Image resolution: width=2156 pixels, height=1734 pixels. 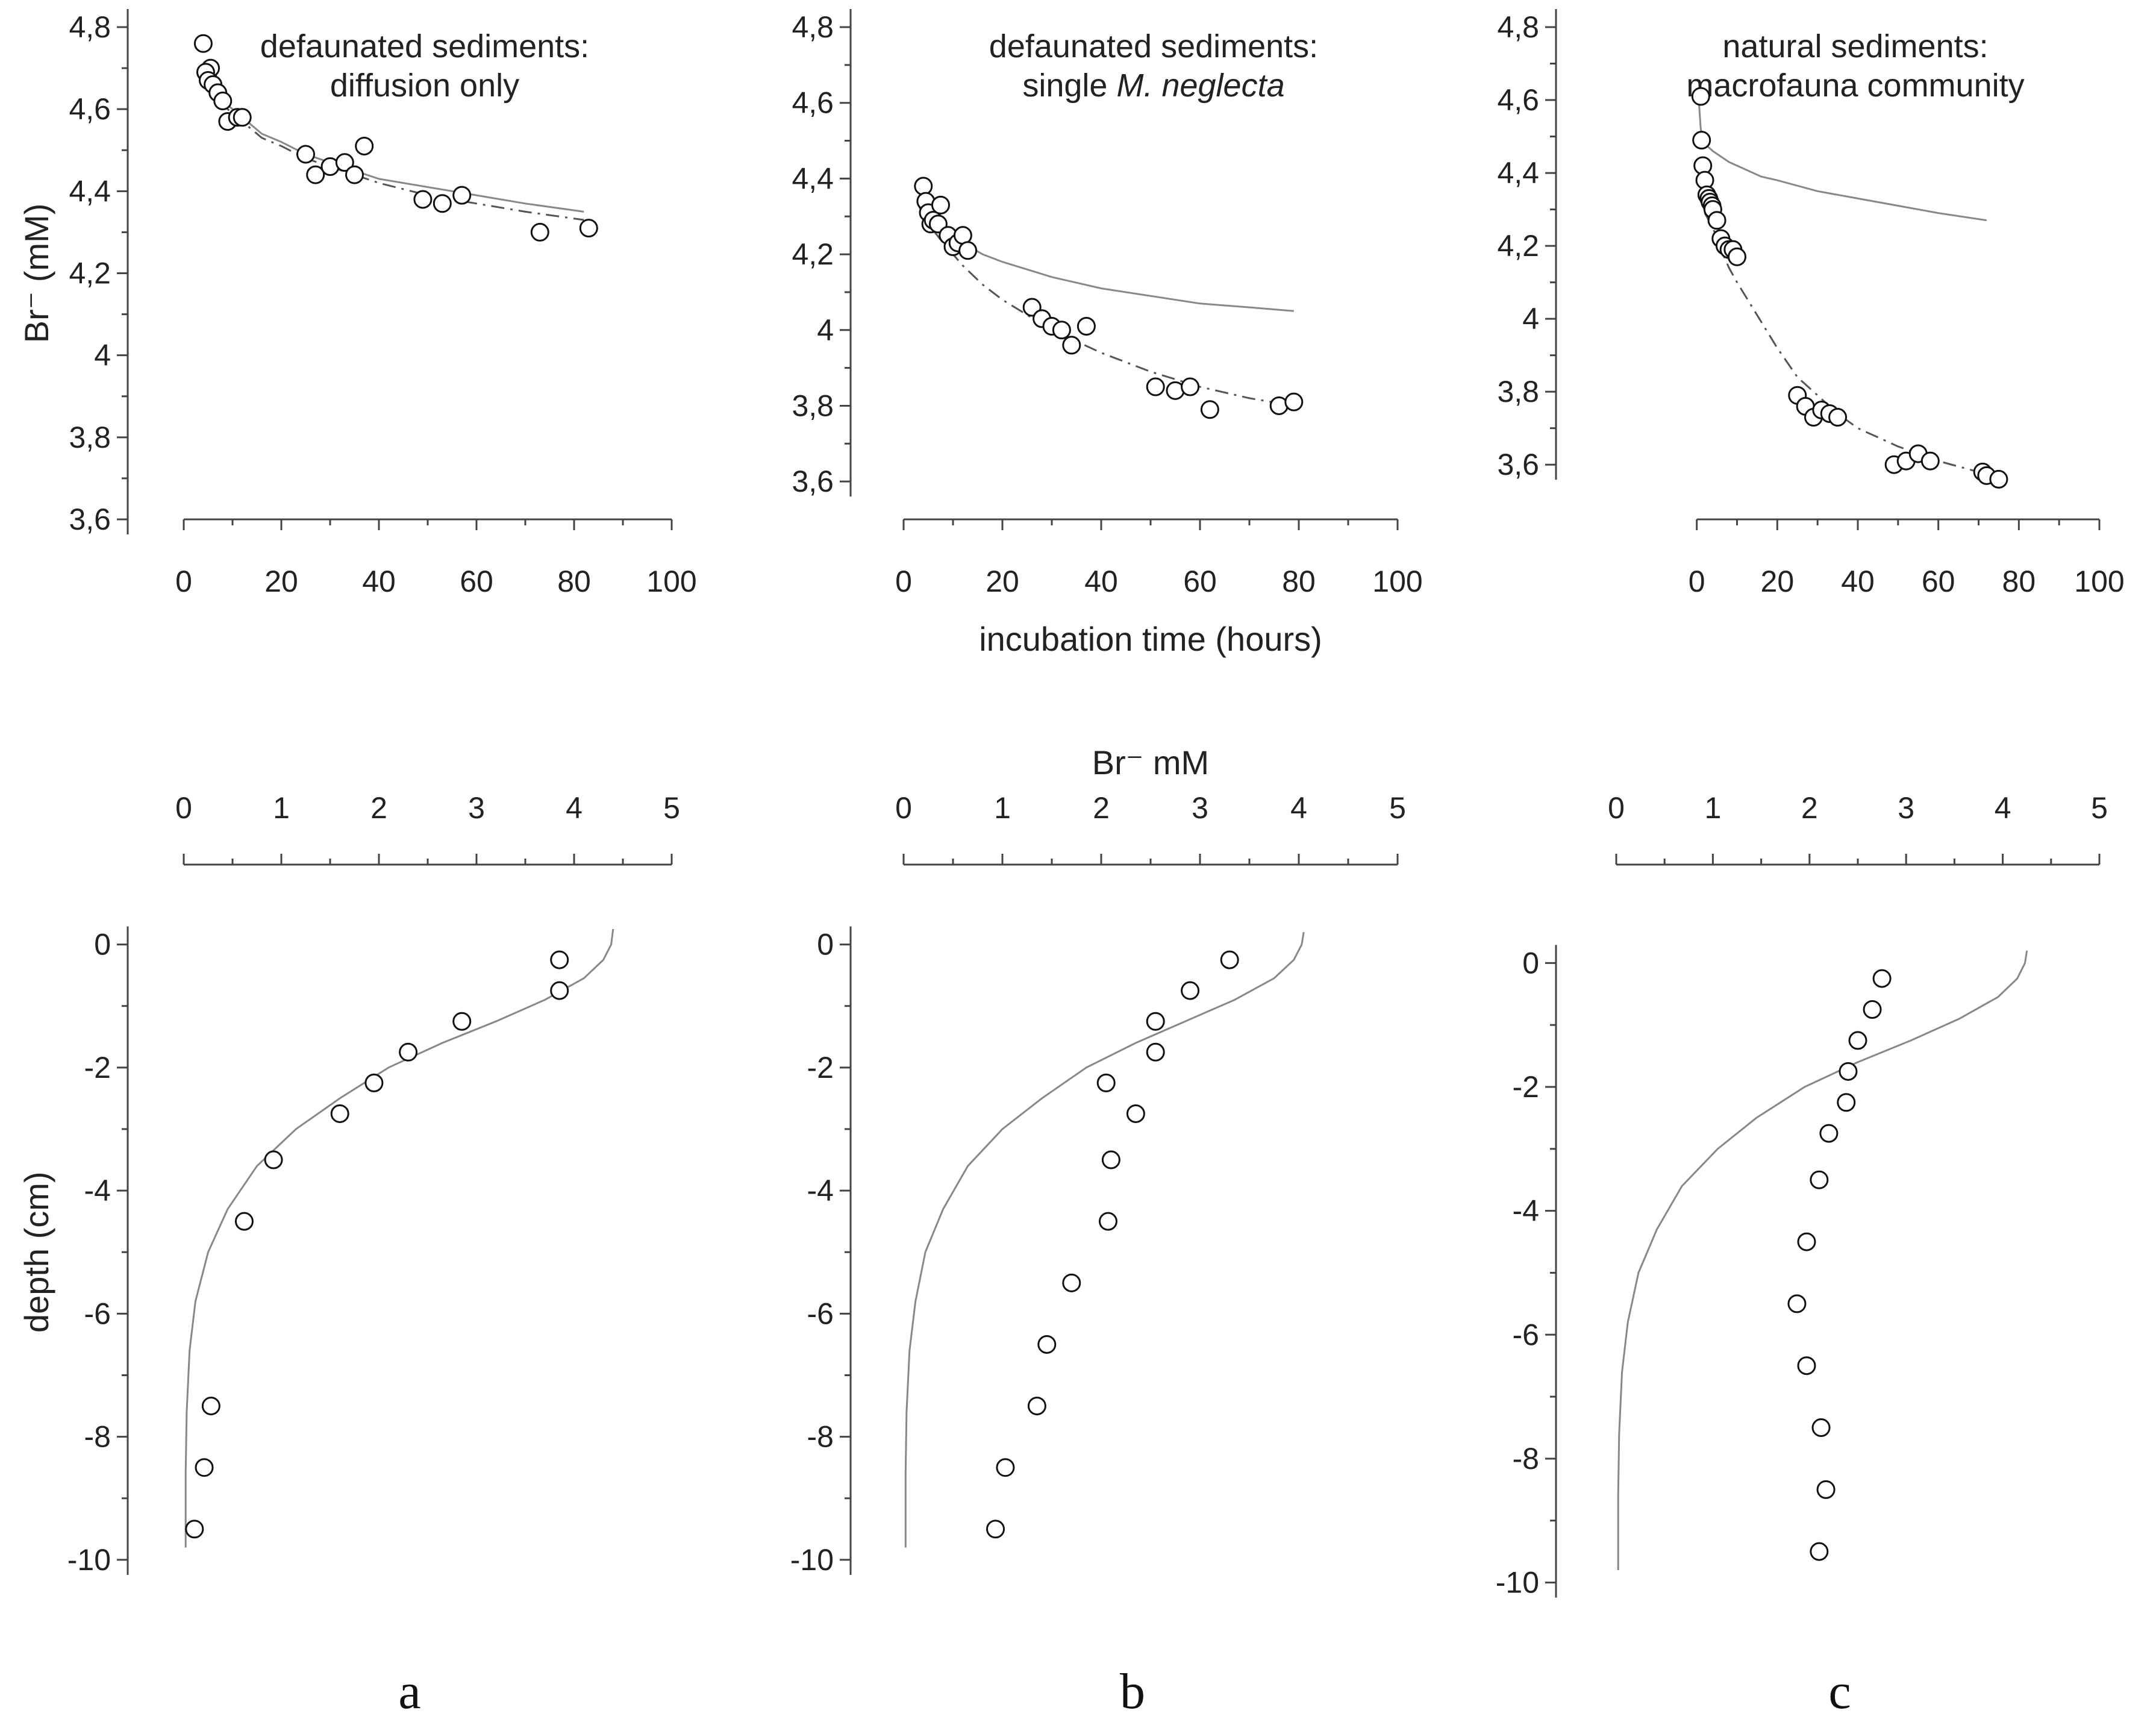 What do you see at coordinates (36, 1252) in the screenshot?
I see `y-axis-title: depth (cm)` at bounding box center [36, 1252].